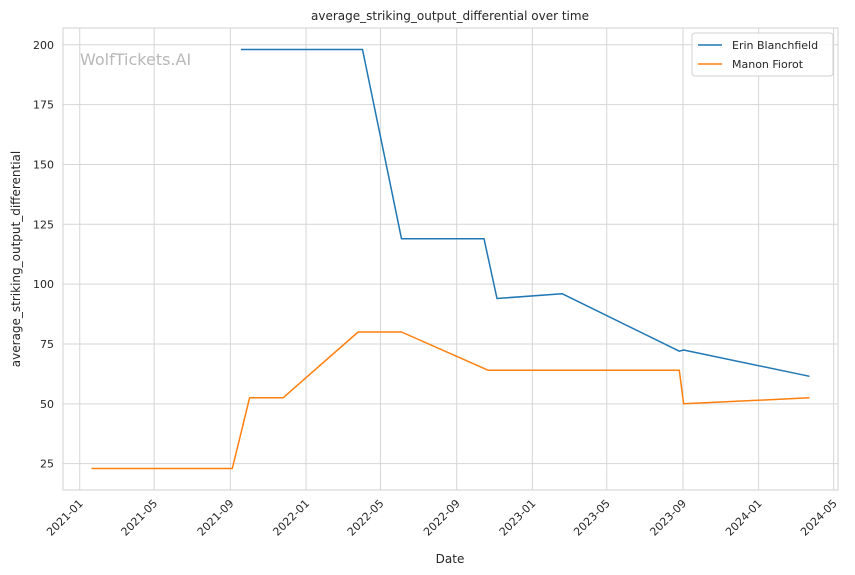 The height and width of the screenshot is (575, 855). Describe the element at coordinates (43, 284) in the screenshot. I see `y-tick-label: 100` at that location.